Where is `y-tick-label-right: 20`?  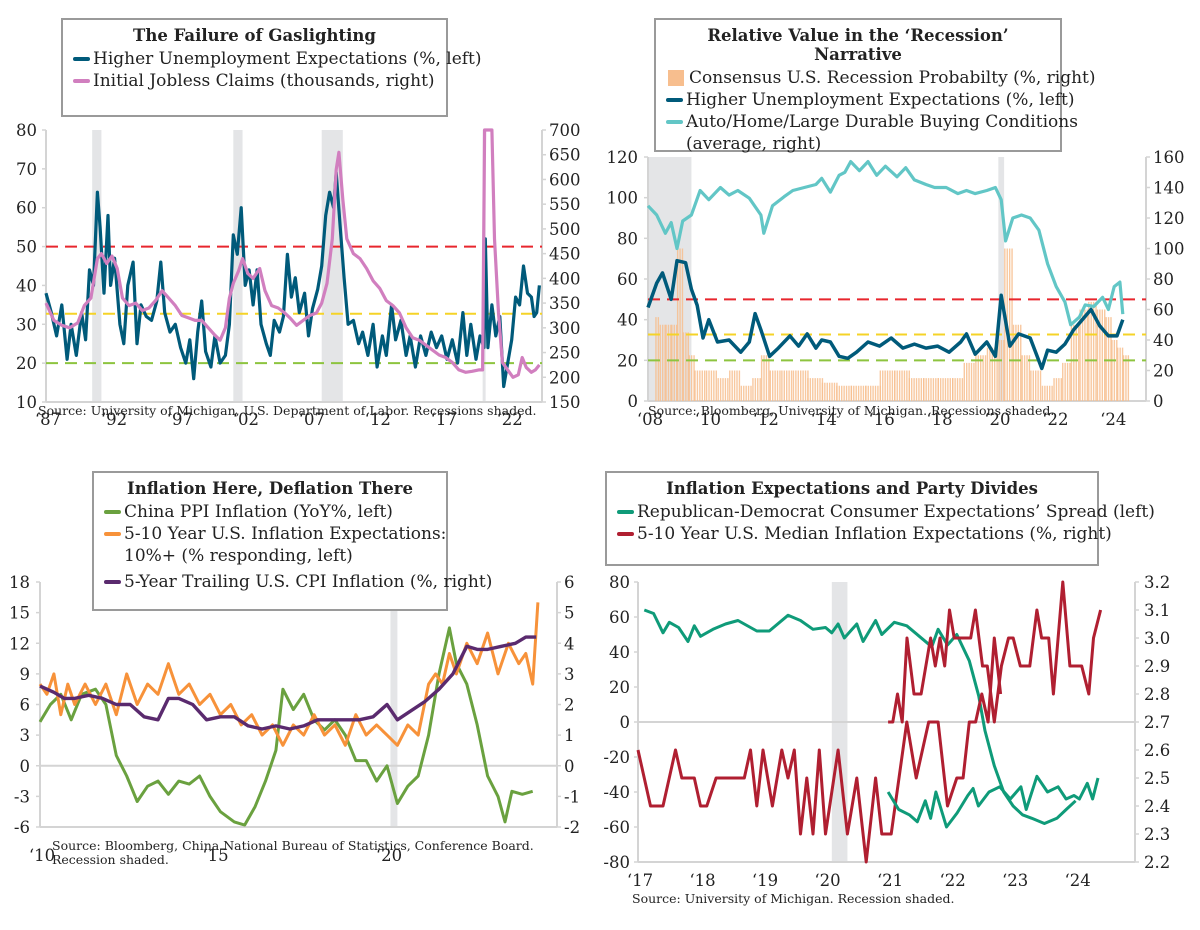
y-tick-label-right: 20 is located at coordinates (1163, 371).